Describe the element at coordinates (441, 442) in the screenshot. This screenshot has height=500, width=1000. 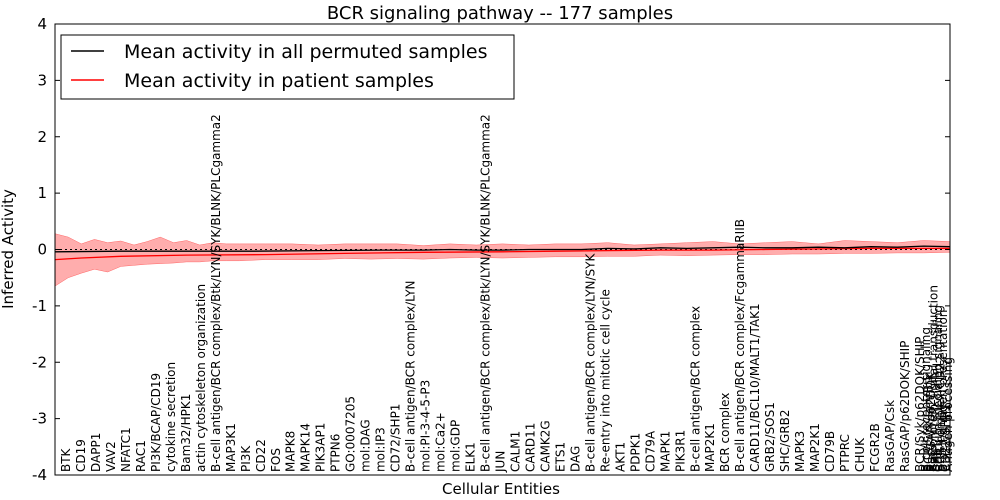
I see `x-category-label: mol:Ca2+` at that location.